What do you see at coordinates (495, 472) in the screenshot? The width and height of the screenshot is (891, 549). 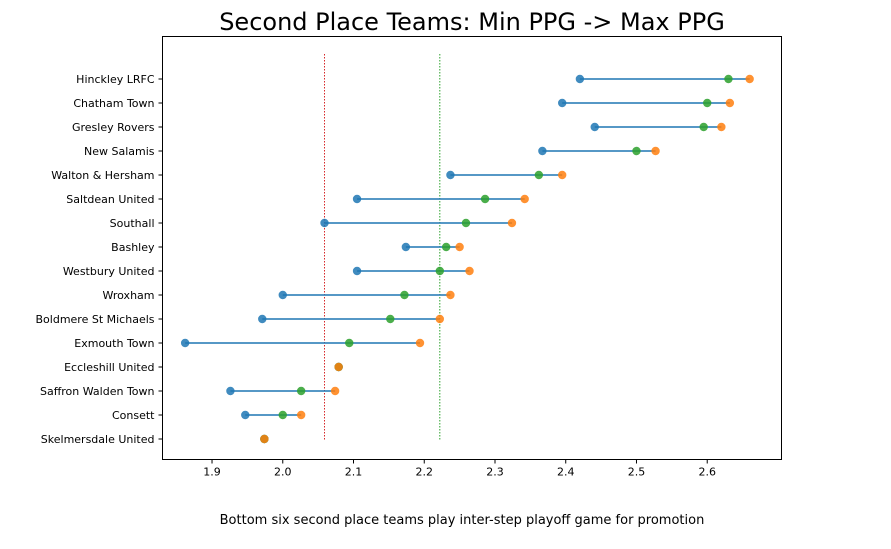 I see `x-tick-label: 2.3` at bounding box center [495, 472].